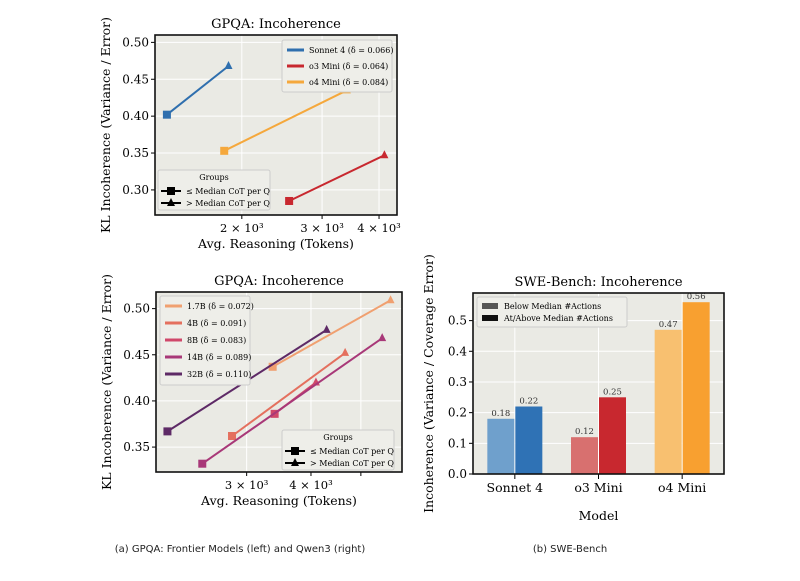 This screenshot has width=800, height=581. I want to click on y-tick-label: 0.5, so click(457, 321).